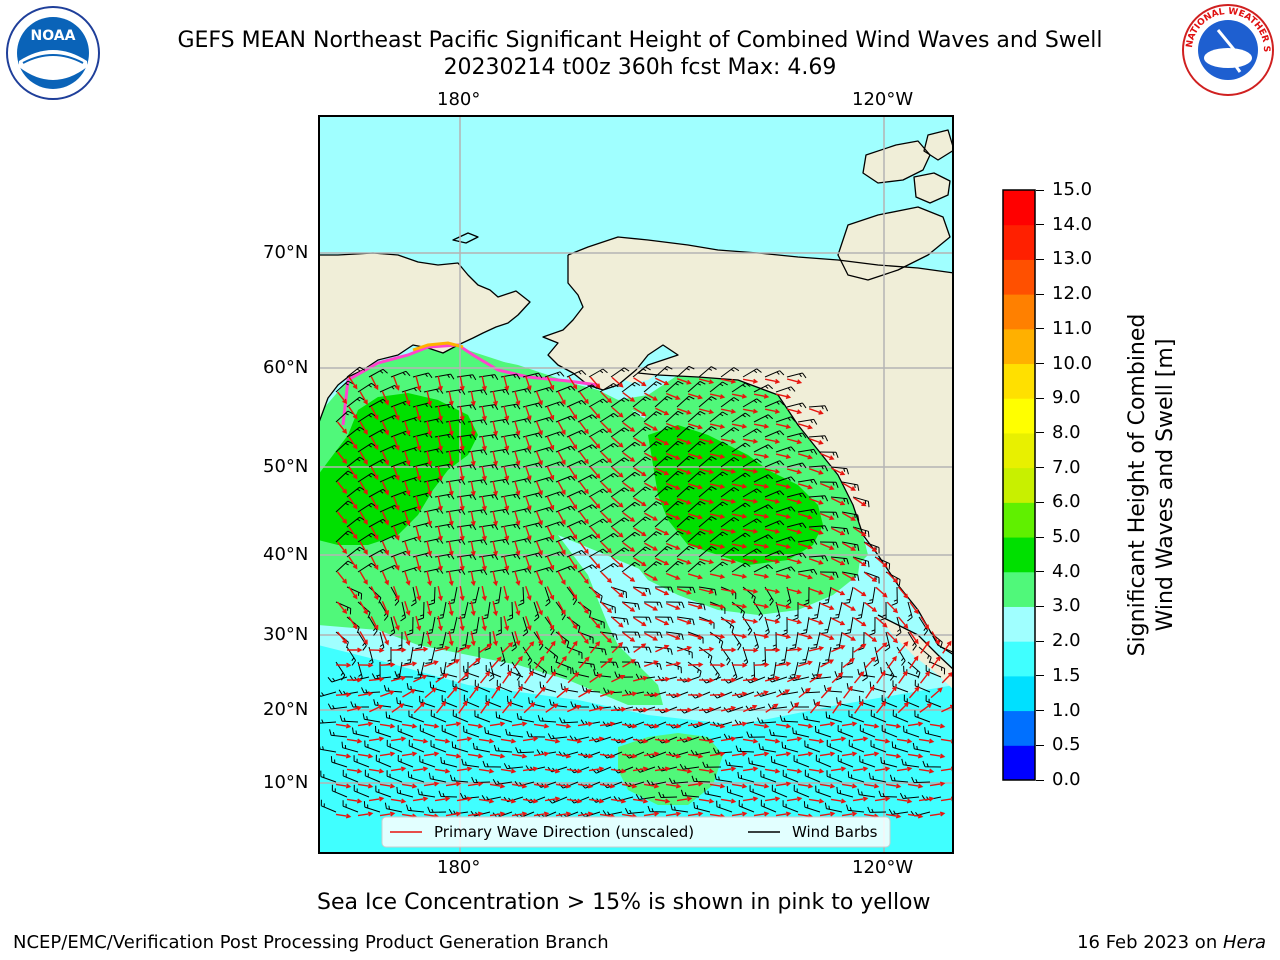 Image resolution: width=1280 pixels, height=960 pixels. Describe the element at coordinates (1066, 779) in the screenshot. I see `colorbar-tick-label: 0.0` at that location.